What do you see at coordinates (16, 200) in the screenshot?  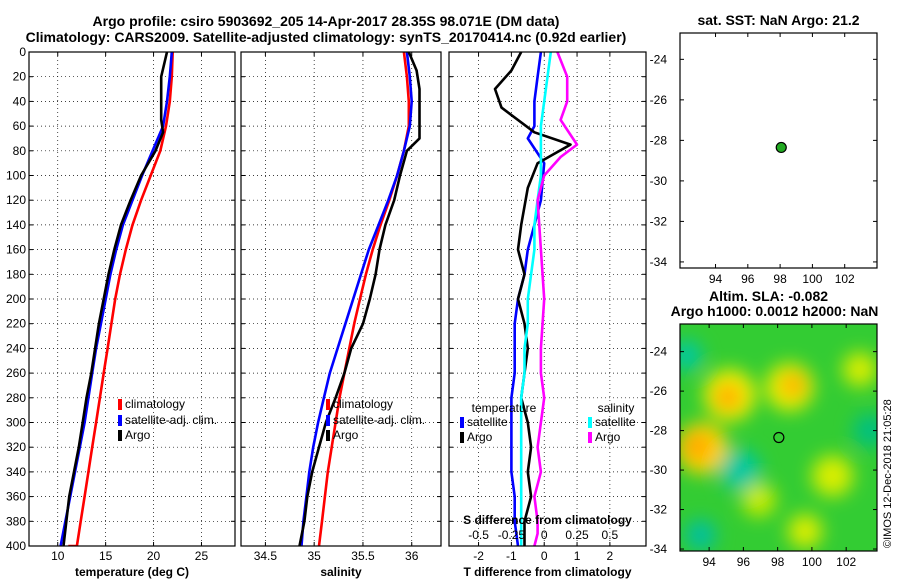 I see `depth-tick-label: 120` at bounding box center [16, 200].